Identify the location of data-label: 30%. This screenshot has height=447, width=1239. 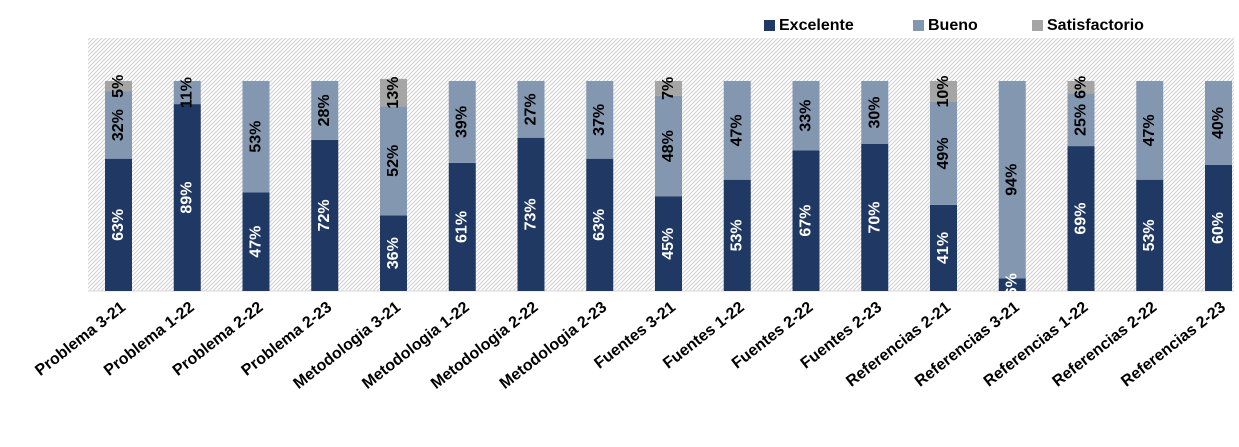
(874, 112).